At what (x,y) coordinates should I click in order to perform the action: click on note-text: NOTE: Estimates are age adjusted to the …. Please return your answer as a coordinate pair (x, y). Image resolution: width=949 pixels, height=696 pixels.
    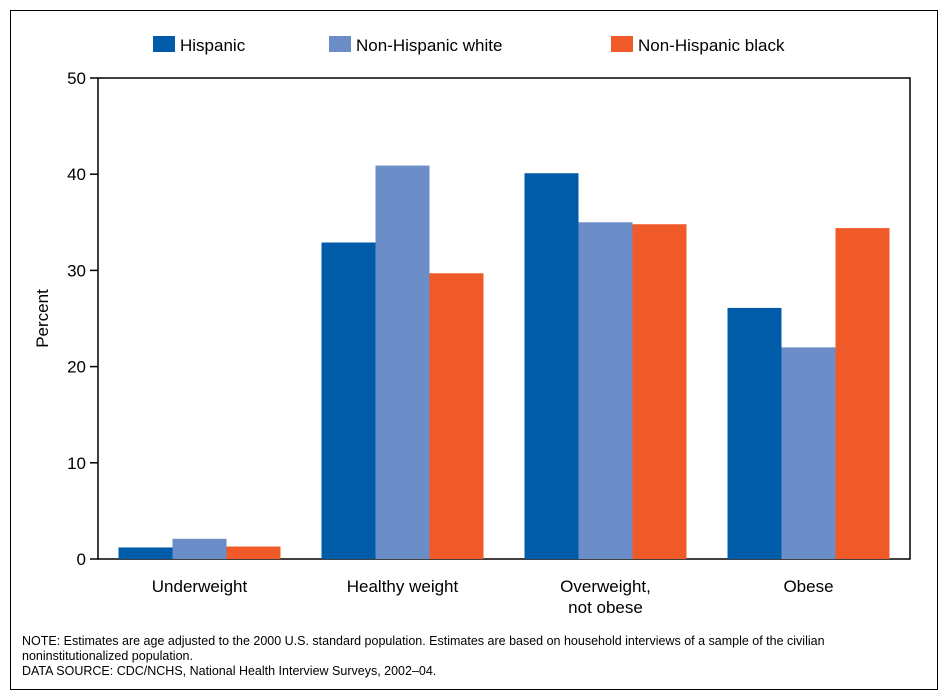
    Looking at the image, I should click on (423, 648).